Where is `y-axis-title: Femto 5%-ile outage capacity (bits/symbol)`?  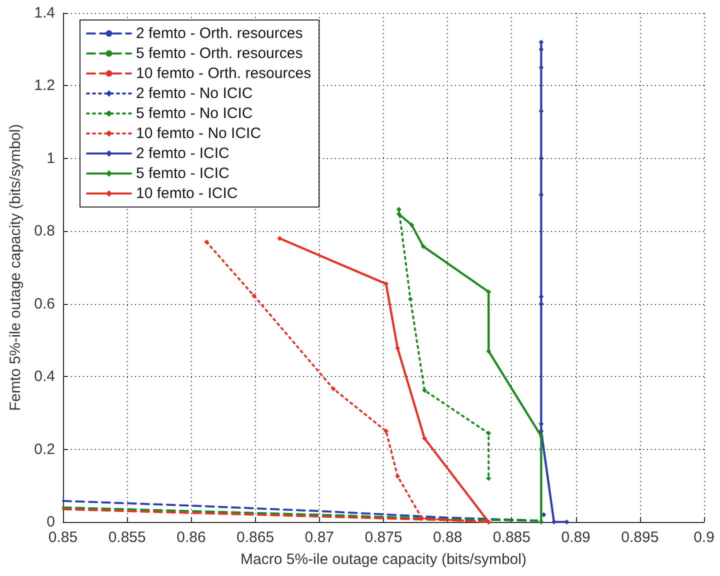 y-axis-title: Femto 5%-ile outage capacity (bits/symbol) is located at coordinates (15, 267).